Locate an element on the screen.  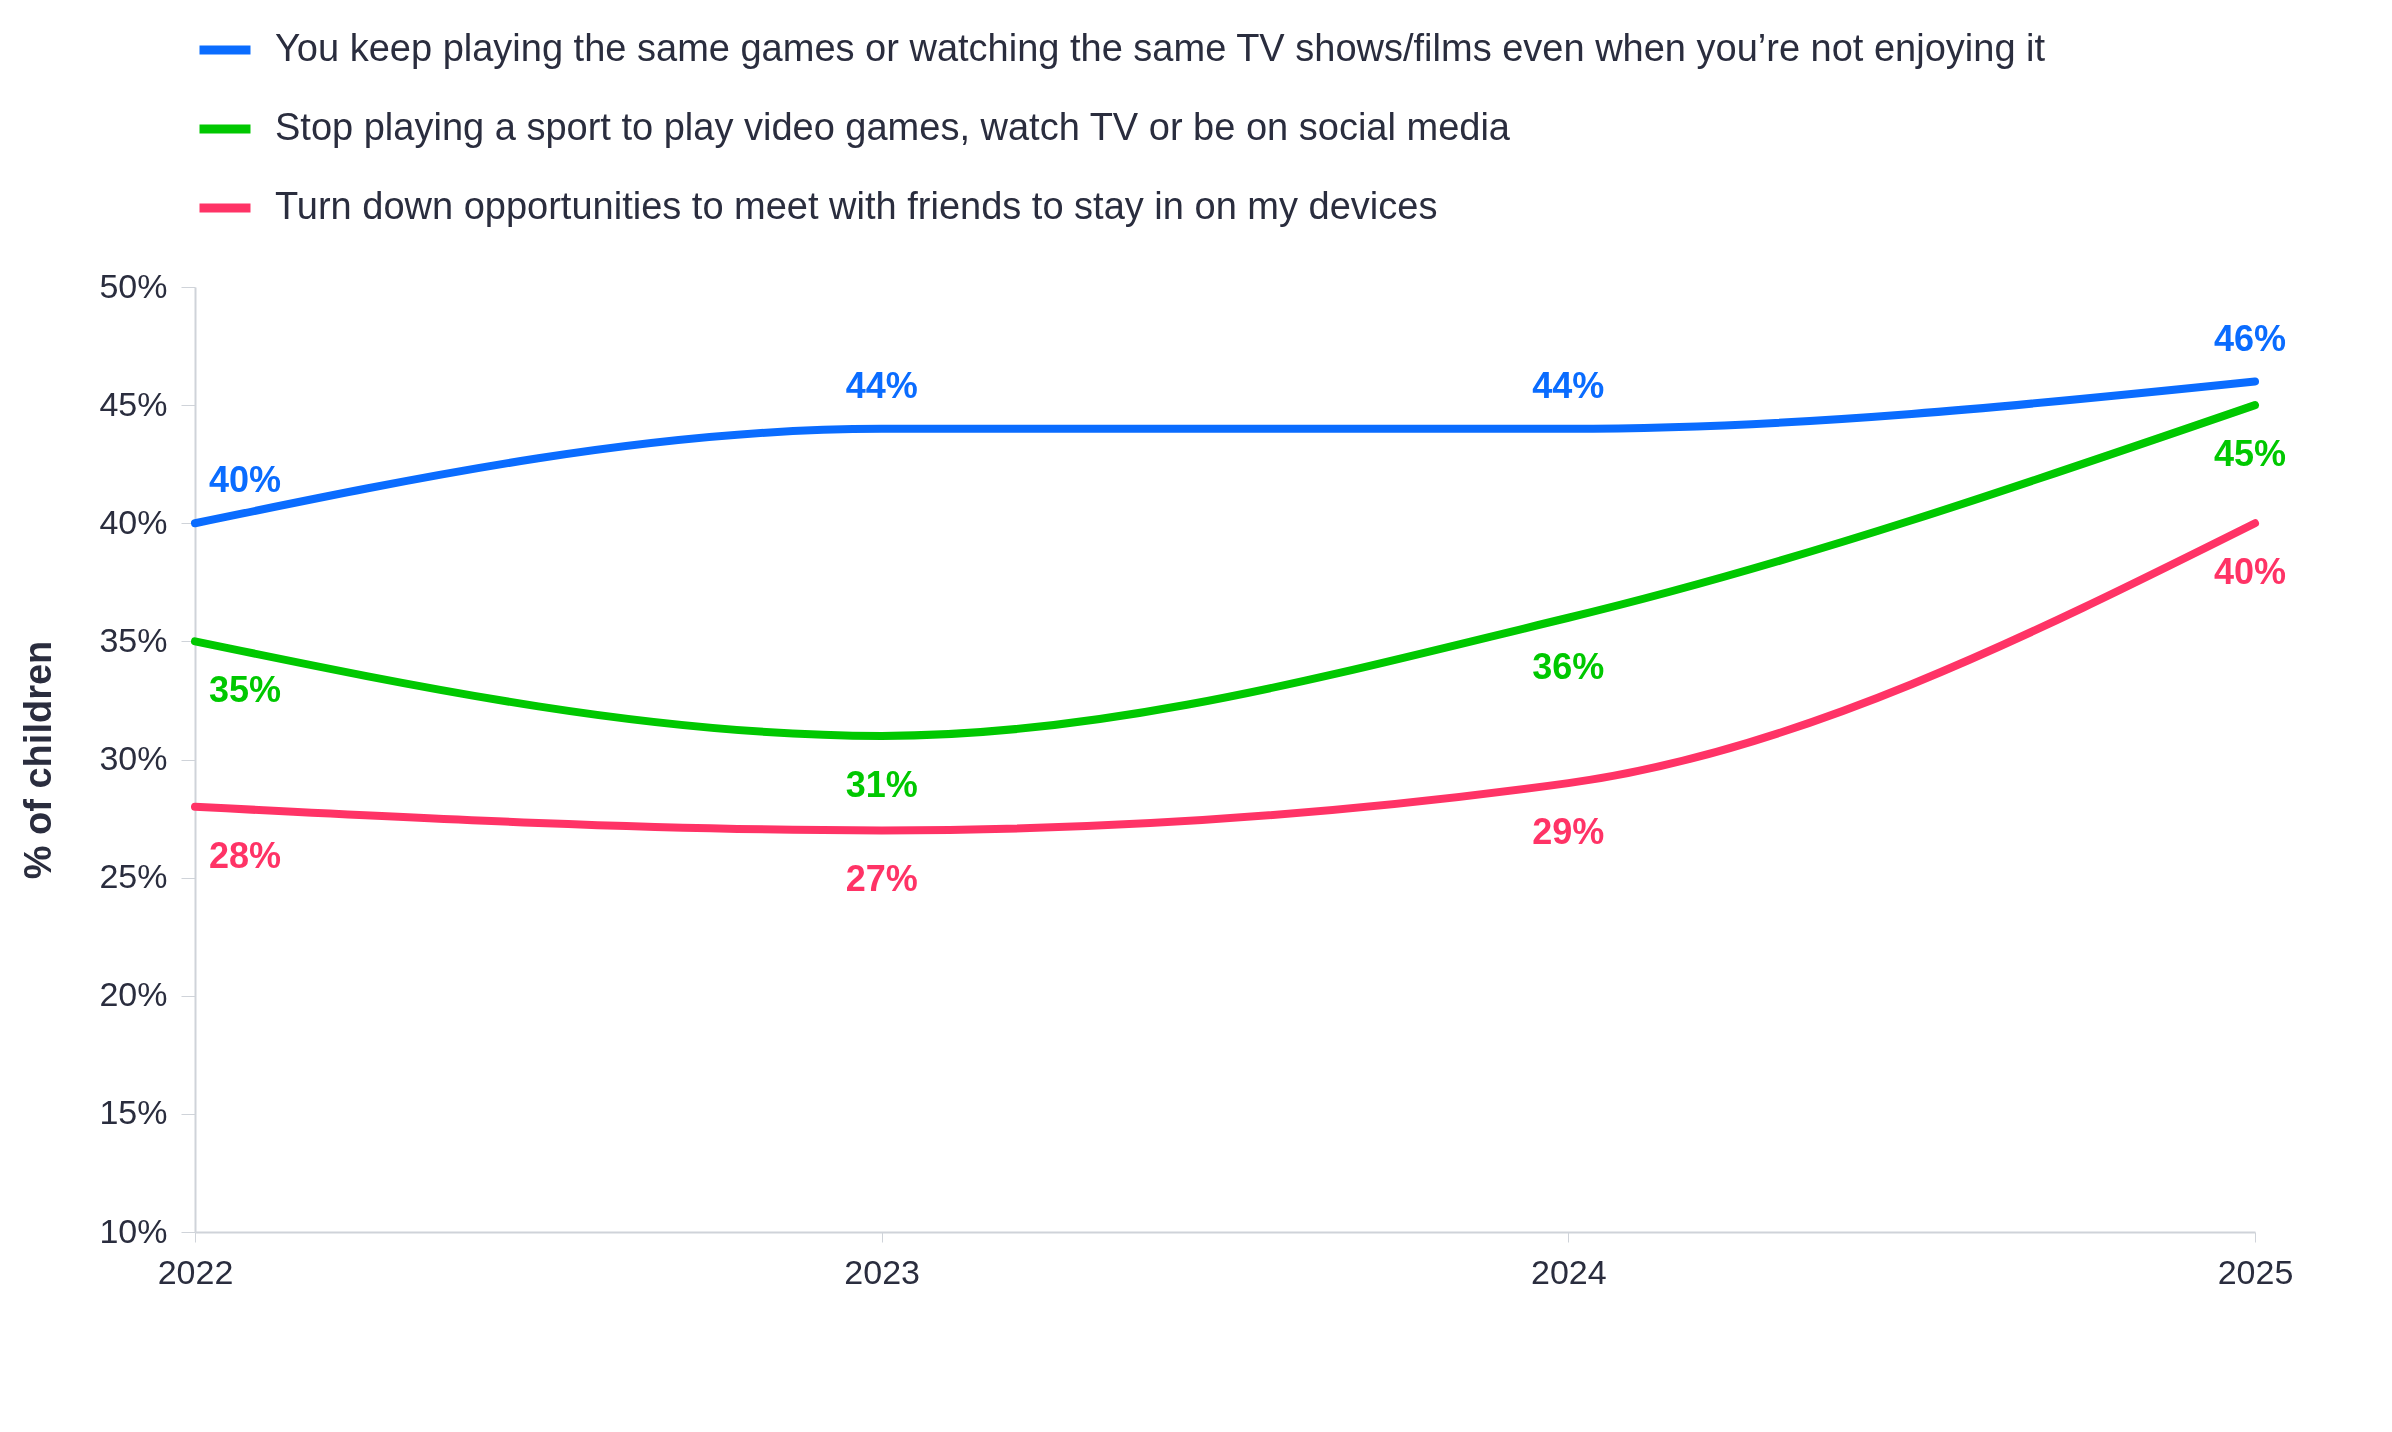
y-tick-label: 45% is located at coordinates (133, 403).